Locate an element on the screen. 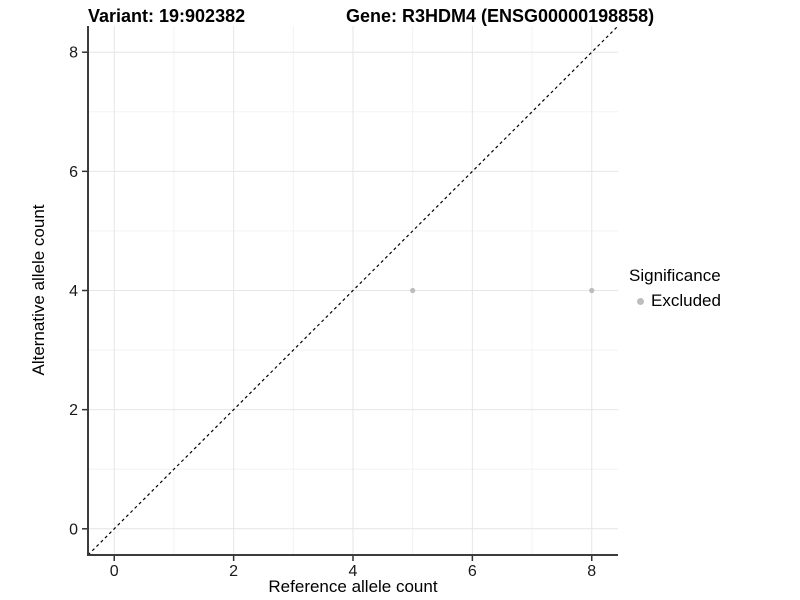 This screenshot has height=600, width=800. y-tick-label: 8 is located at coordinates (73, 53).